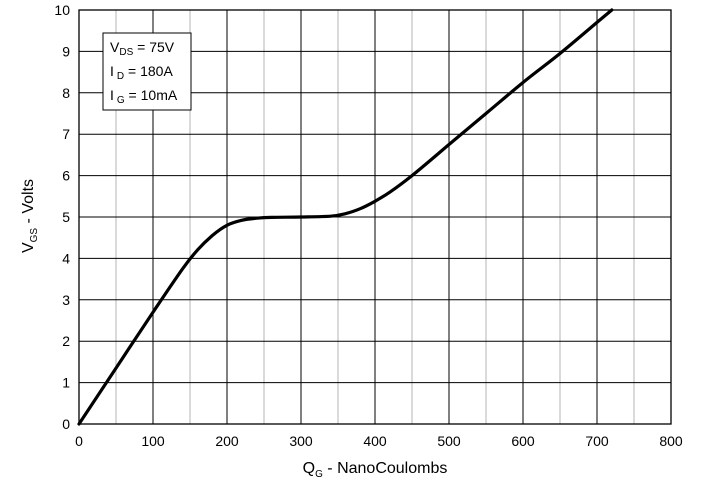  Describe the element at coordinates (66, 300) in the screenshot. I see `y-tick-label: 3` at that location.